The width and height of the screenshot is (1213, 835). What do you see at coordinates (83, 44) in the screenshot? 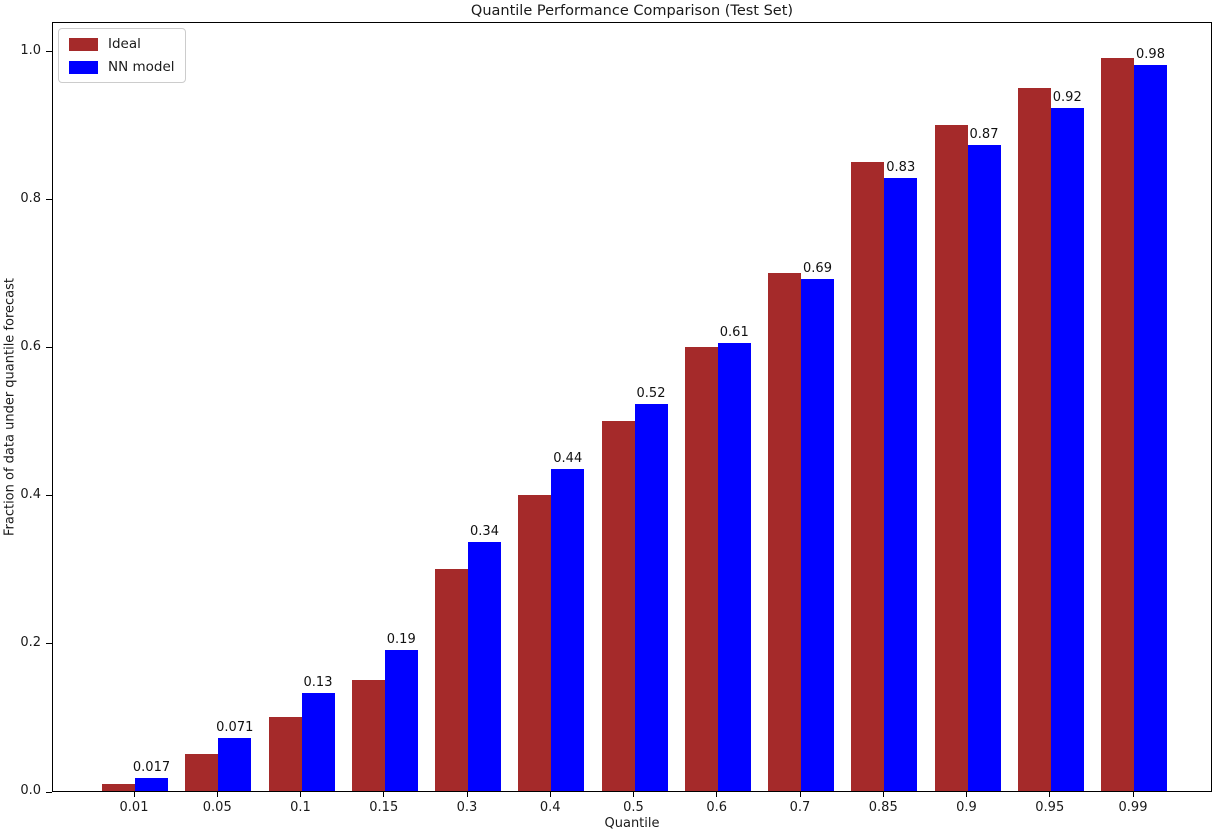
I see `legend-swatch-ideal` at bounding box center [83, 44].